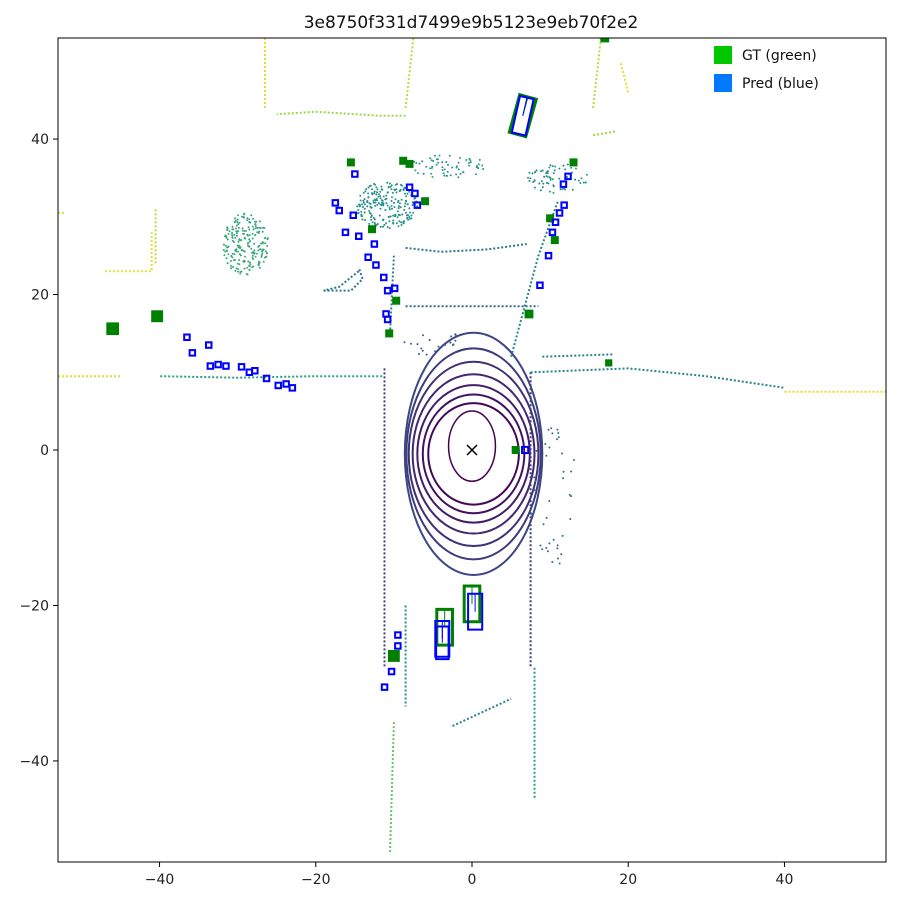 The height and width of the screenshot is (900, 900). Describe the element at coordinates (780, 84) in the screenshot. I see `legend-label-pred: Pred (blue)` at that location.